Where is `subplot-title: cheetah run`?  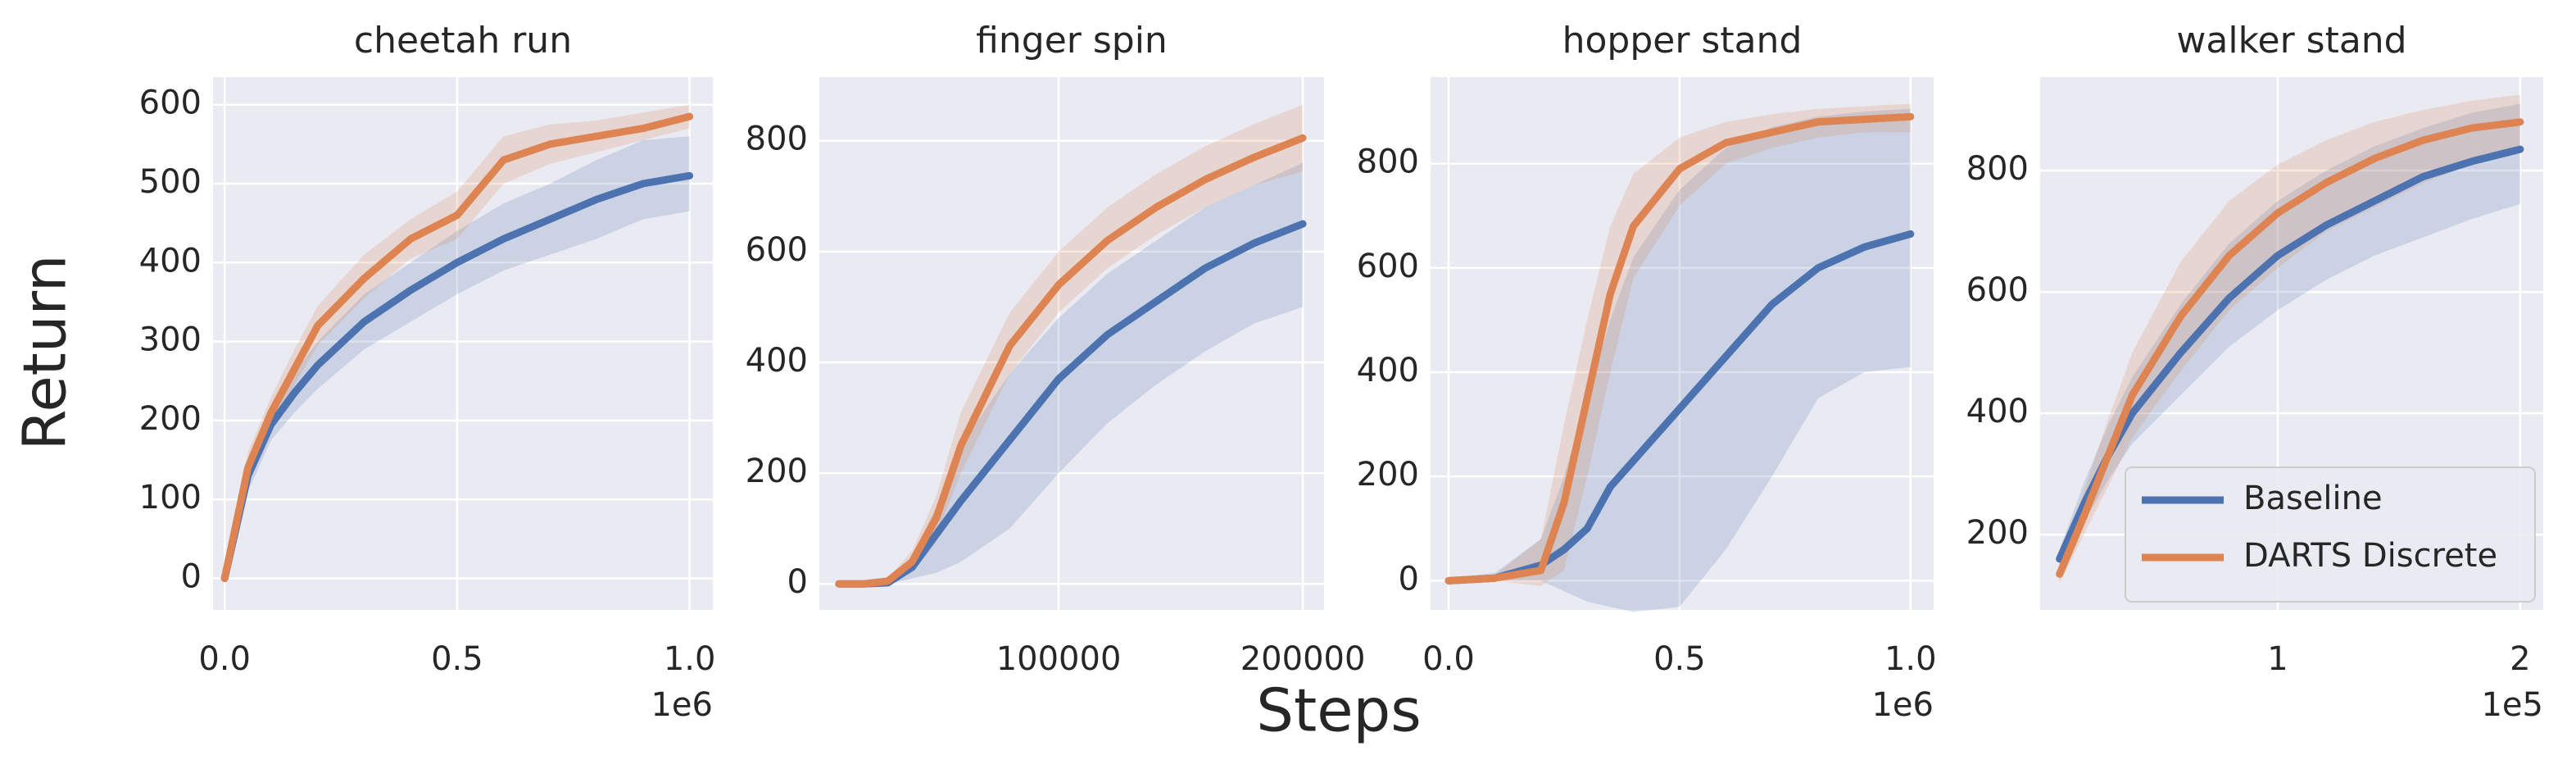 subplot-title: cheetah run is located at coordinates (463, 40).